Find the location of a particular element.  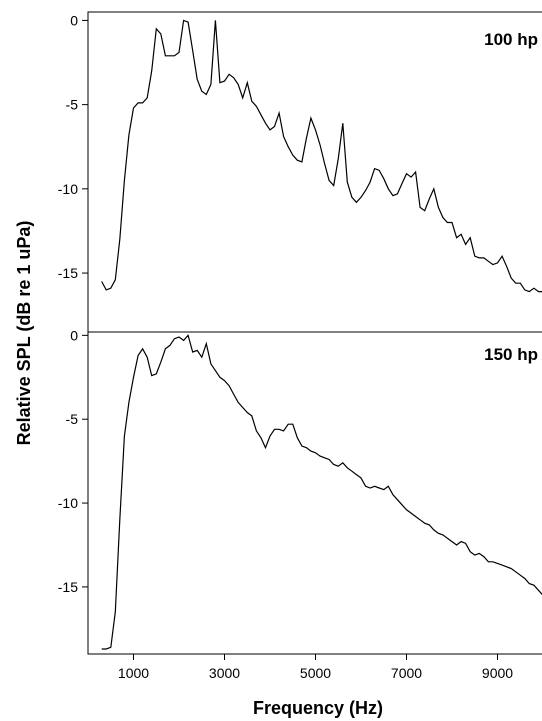

panel-top-label: 100 hp is located at coordinates (511, 39).